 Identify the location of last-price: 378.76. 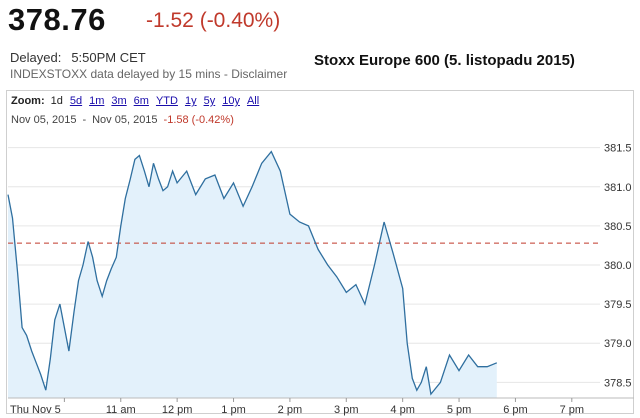
(57, 19).